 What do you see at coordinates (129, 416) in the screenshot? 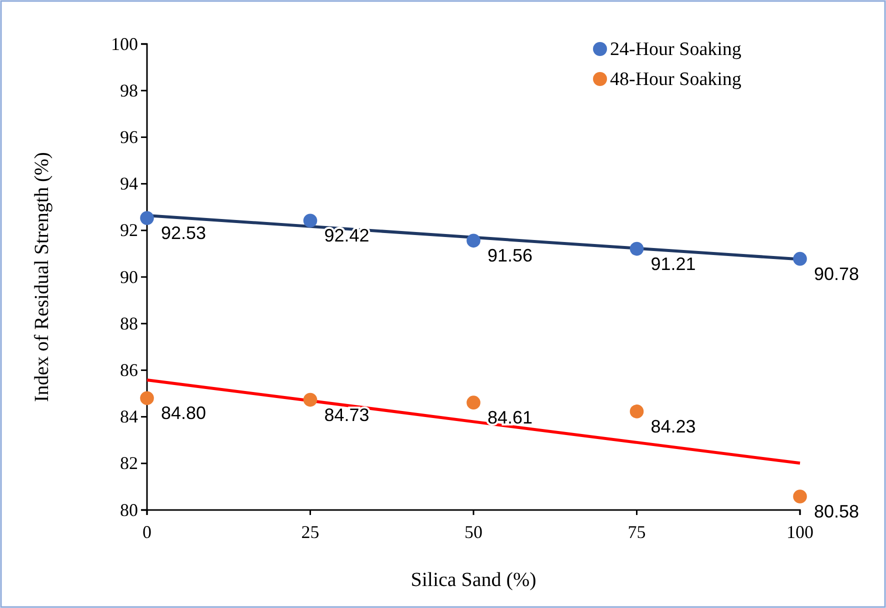
I see `y-tick-label: 84` at bounding box center [129, 416].